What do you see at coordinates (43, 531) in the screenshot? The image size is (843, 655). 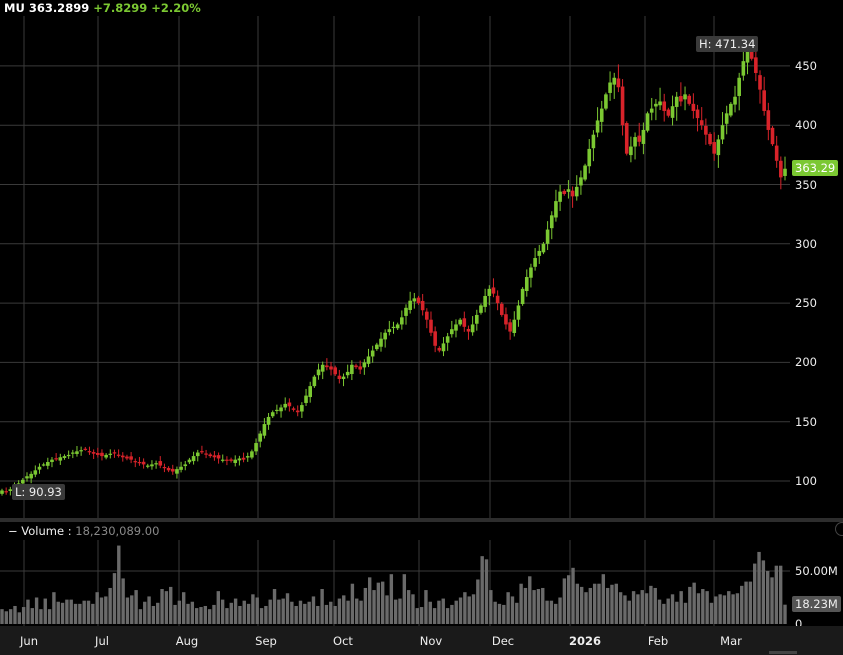 I see `volume-title: Volume` at bounding box center [43, 531].